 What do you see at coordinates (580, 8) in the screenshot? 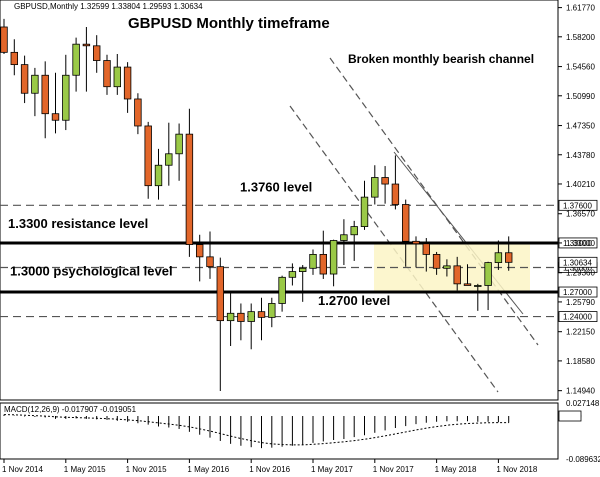
I see `y-tick-label: 1.61770` at bounding box center [580, 8].